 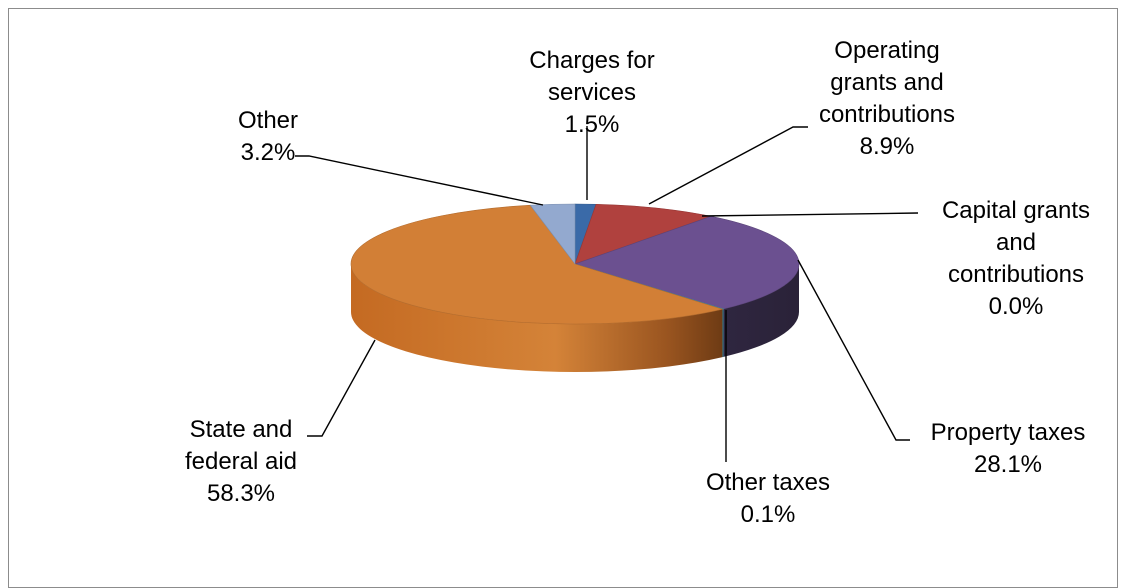 I want to click on label-line-capital: and, so click(x=1016, y=242).